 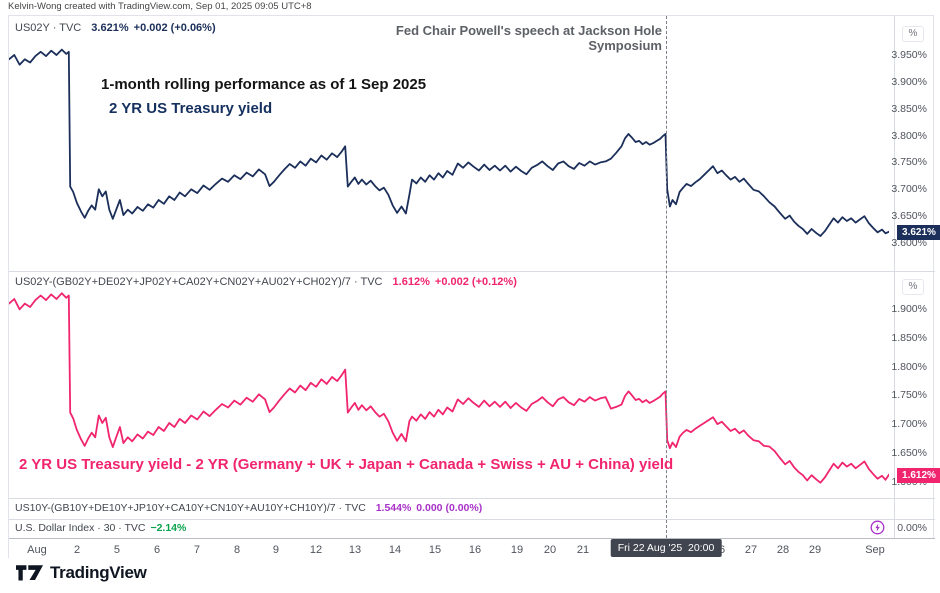 I want to click on last-price-label-spread: 1.612%, so click(x=918, y=475).